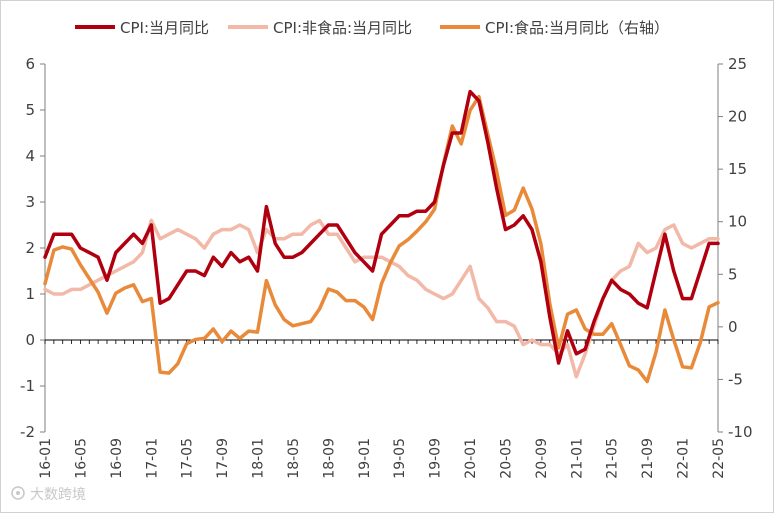 The width and height of the screenshot is (774, 513). Describe the element at coordinates (471, 458) in the screenshot. I see `x-tick-label: 20-01` at that location.